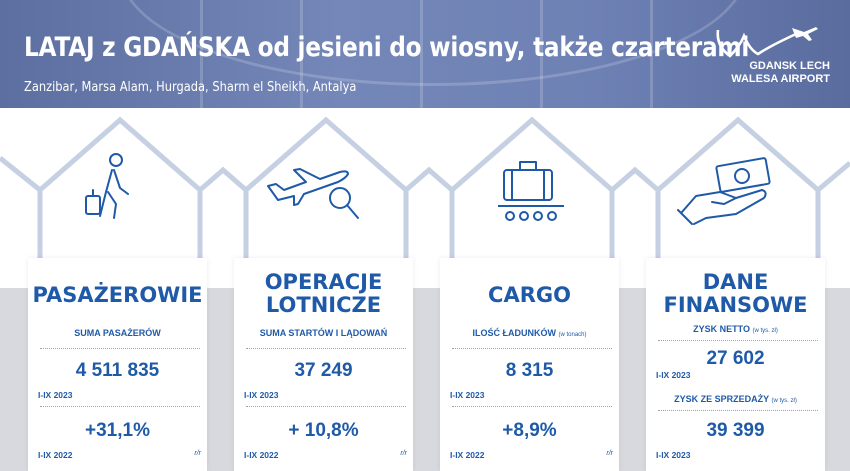  Describe the element at coordinates (735, 282) in the screenshot. I see `card-title-line-1: DANE` at that location.